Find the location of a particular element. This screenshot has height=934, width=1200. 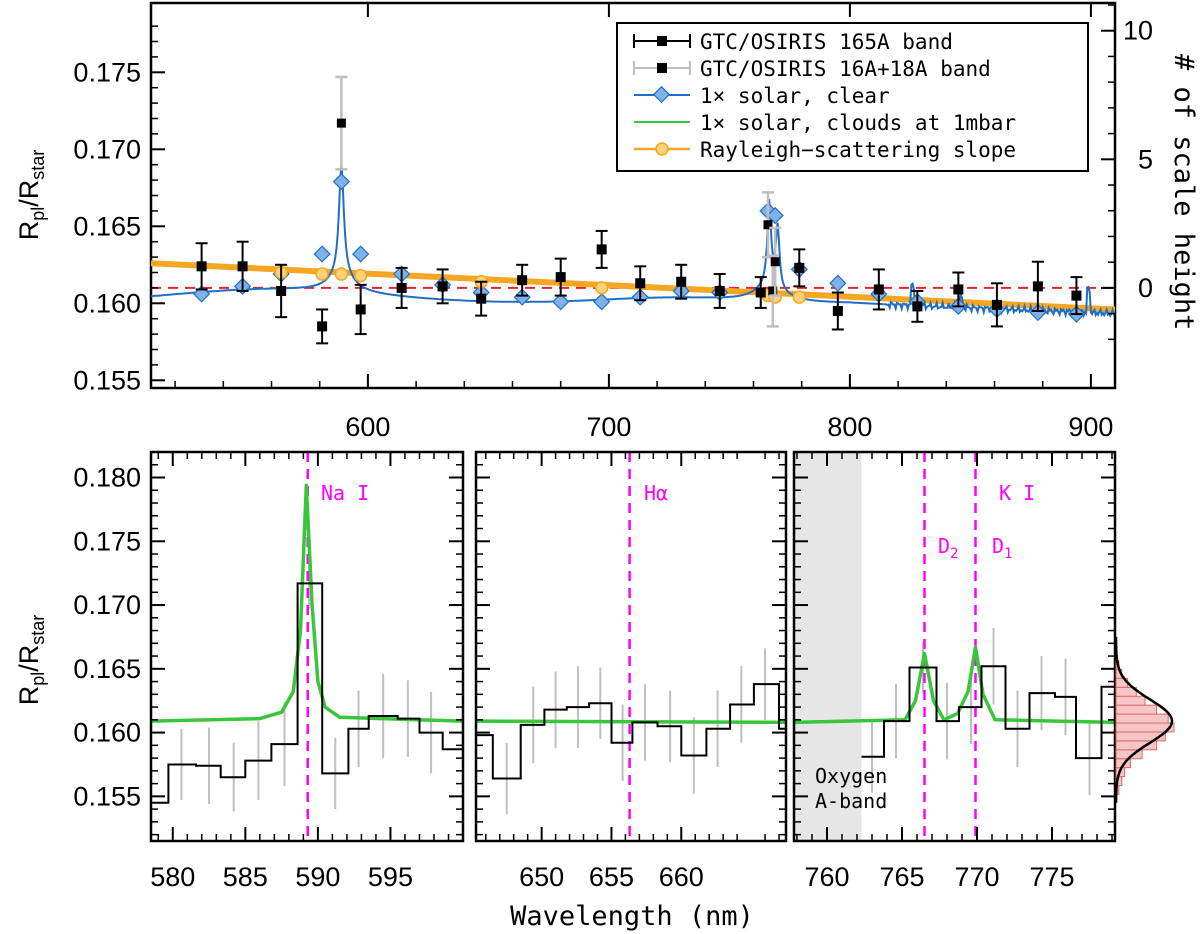

bottom-xtick-label: 585 is located at coordinates (245, 877).